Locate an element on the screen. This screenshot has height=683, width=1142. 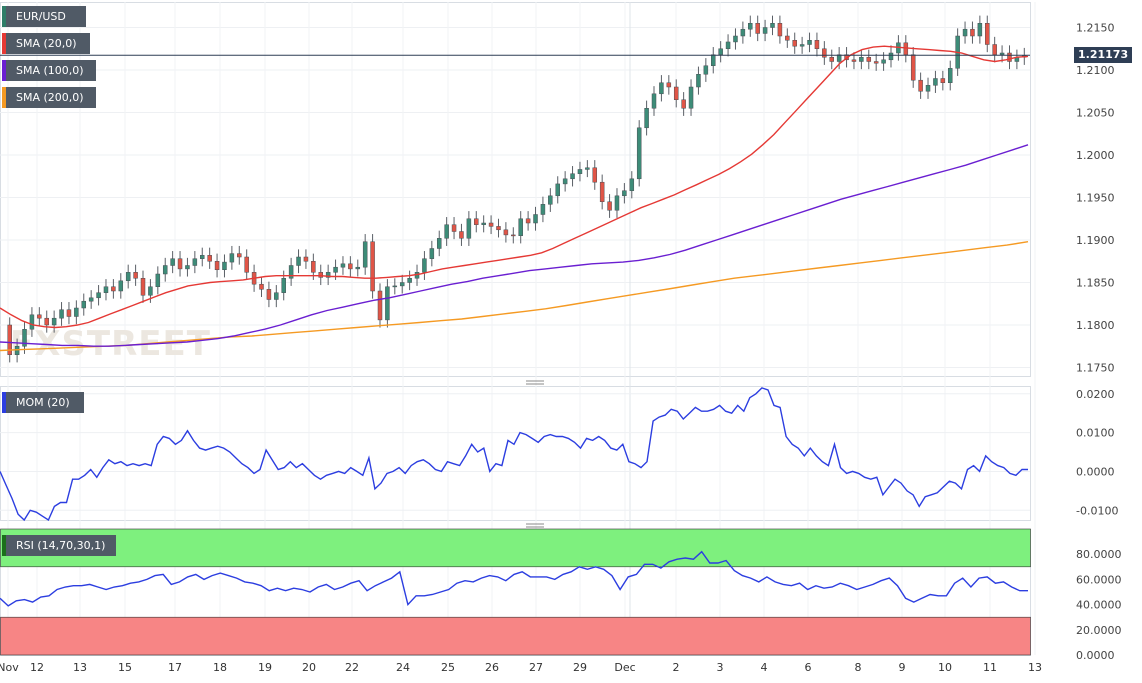
rsi-line is located at coordinates (514, 578).